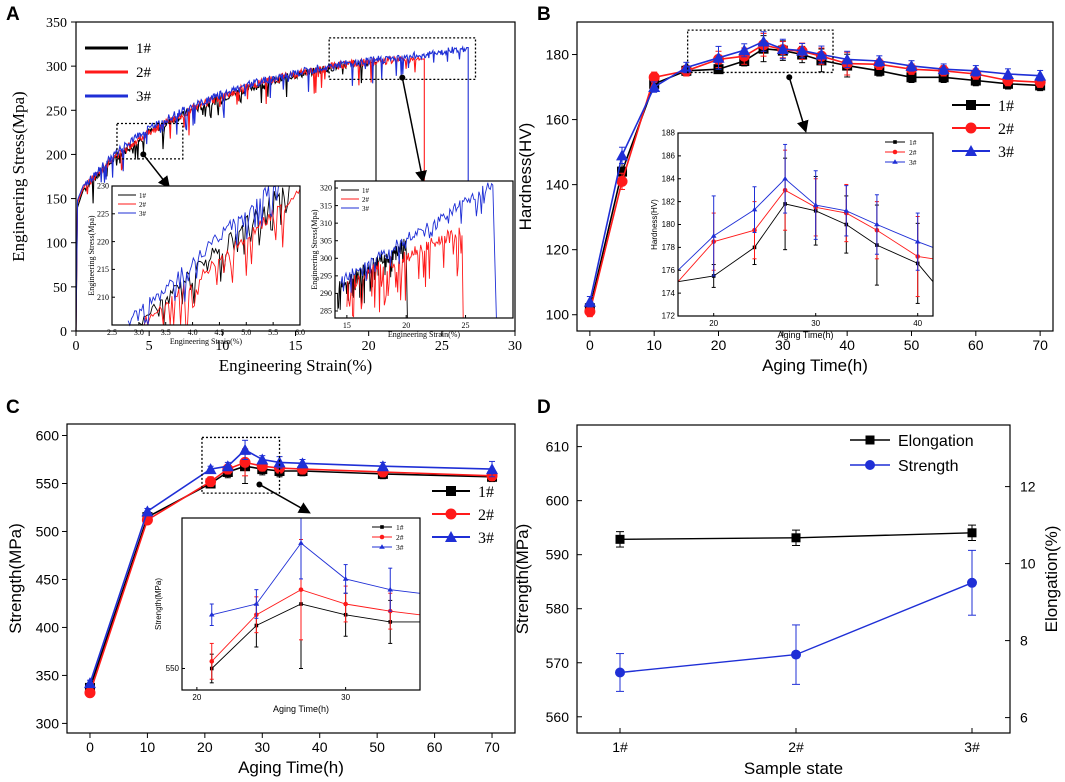 This screenshot has width=1065, height=782. I want to click on a-inset-left-legend-label-2: 2#, so click(143, 205).